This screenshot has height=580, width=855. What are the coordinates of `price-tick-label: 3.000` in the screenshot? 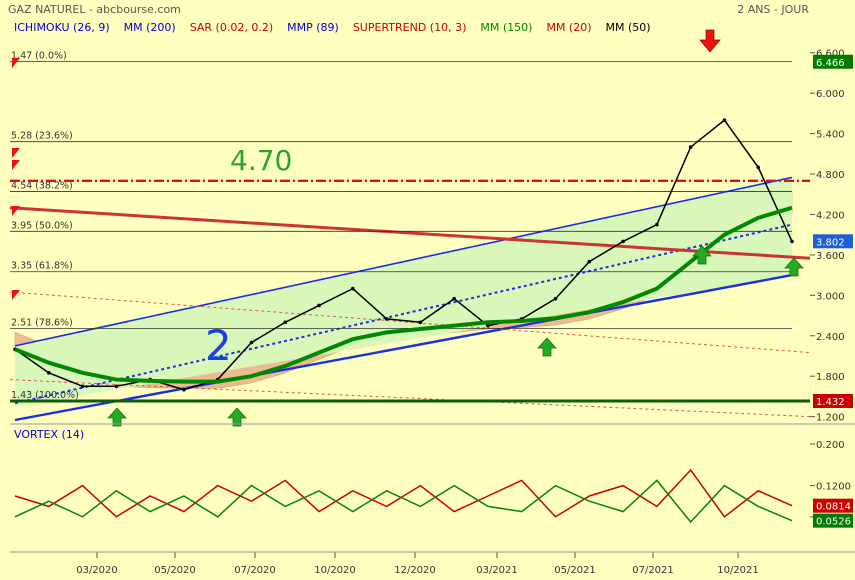 It's located at (830, 296).